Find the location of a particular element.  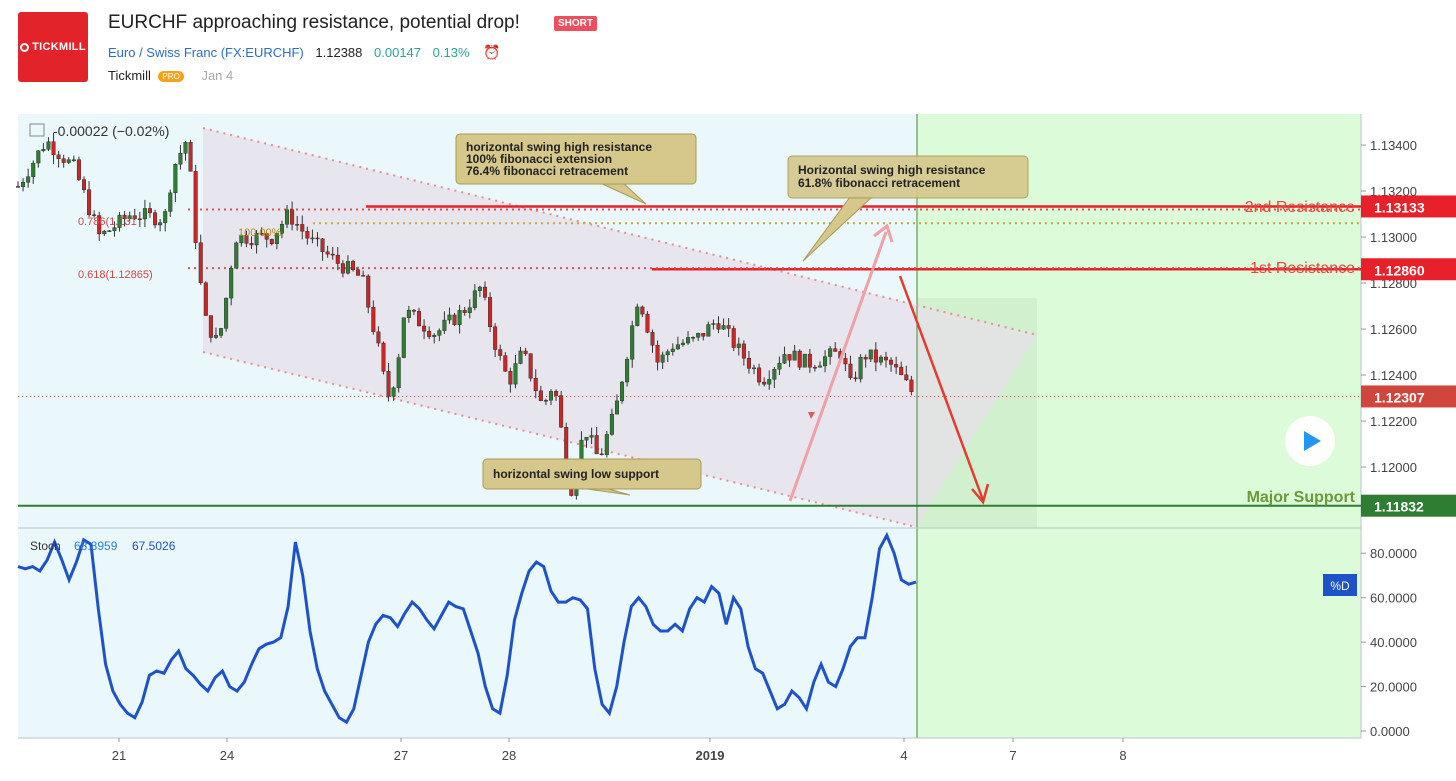

play-icon is located at coordinates (1312, 441).